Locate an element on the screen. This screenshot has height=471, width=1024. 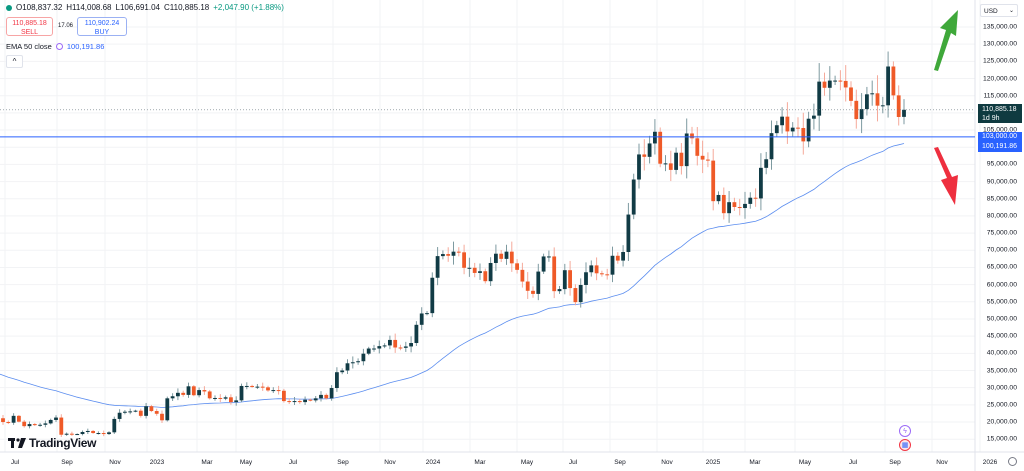
buy-label: BUY is located at coordinates (102, 32).